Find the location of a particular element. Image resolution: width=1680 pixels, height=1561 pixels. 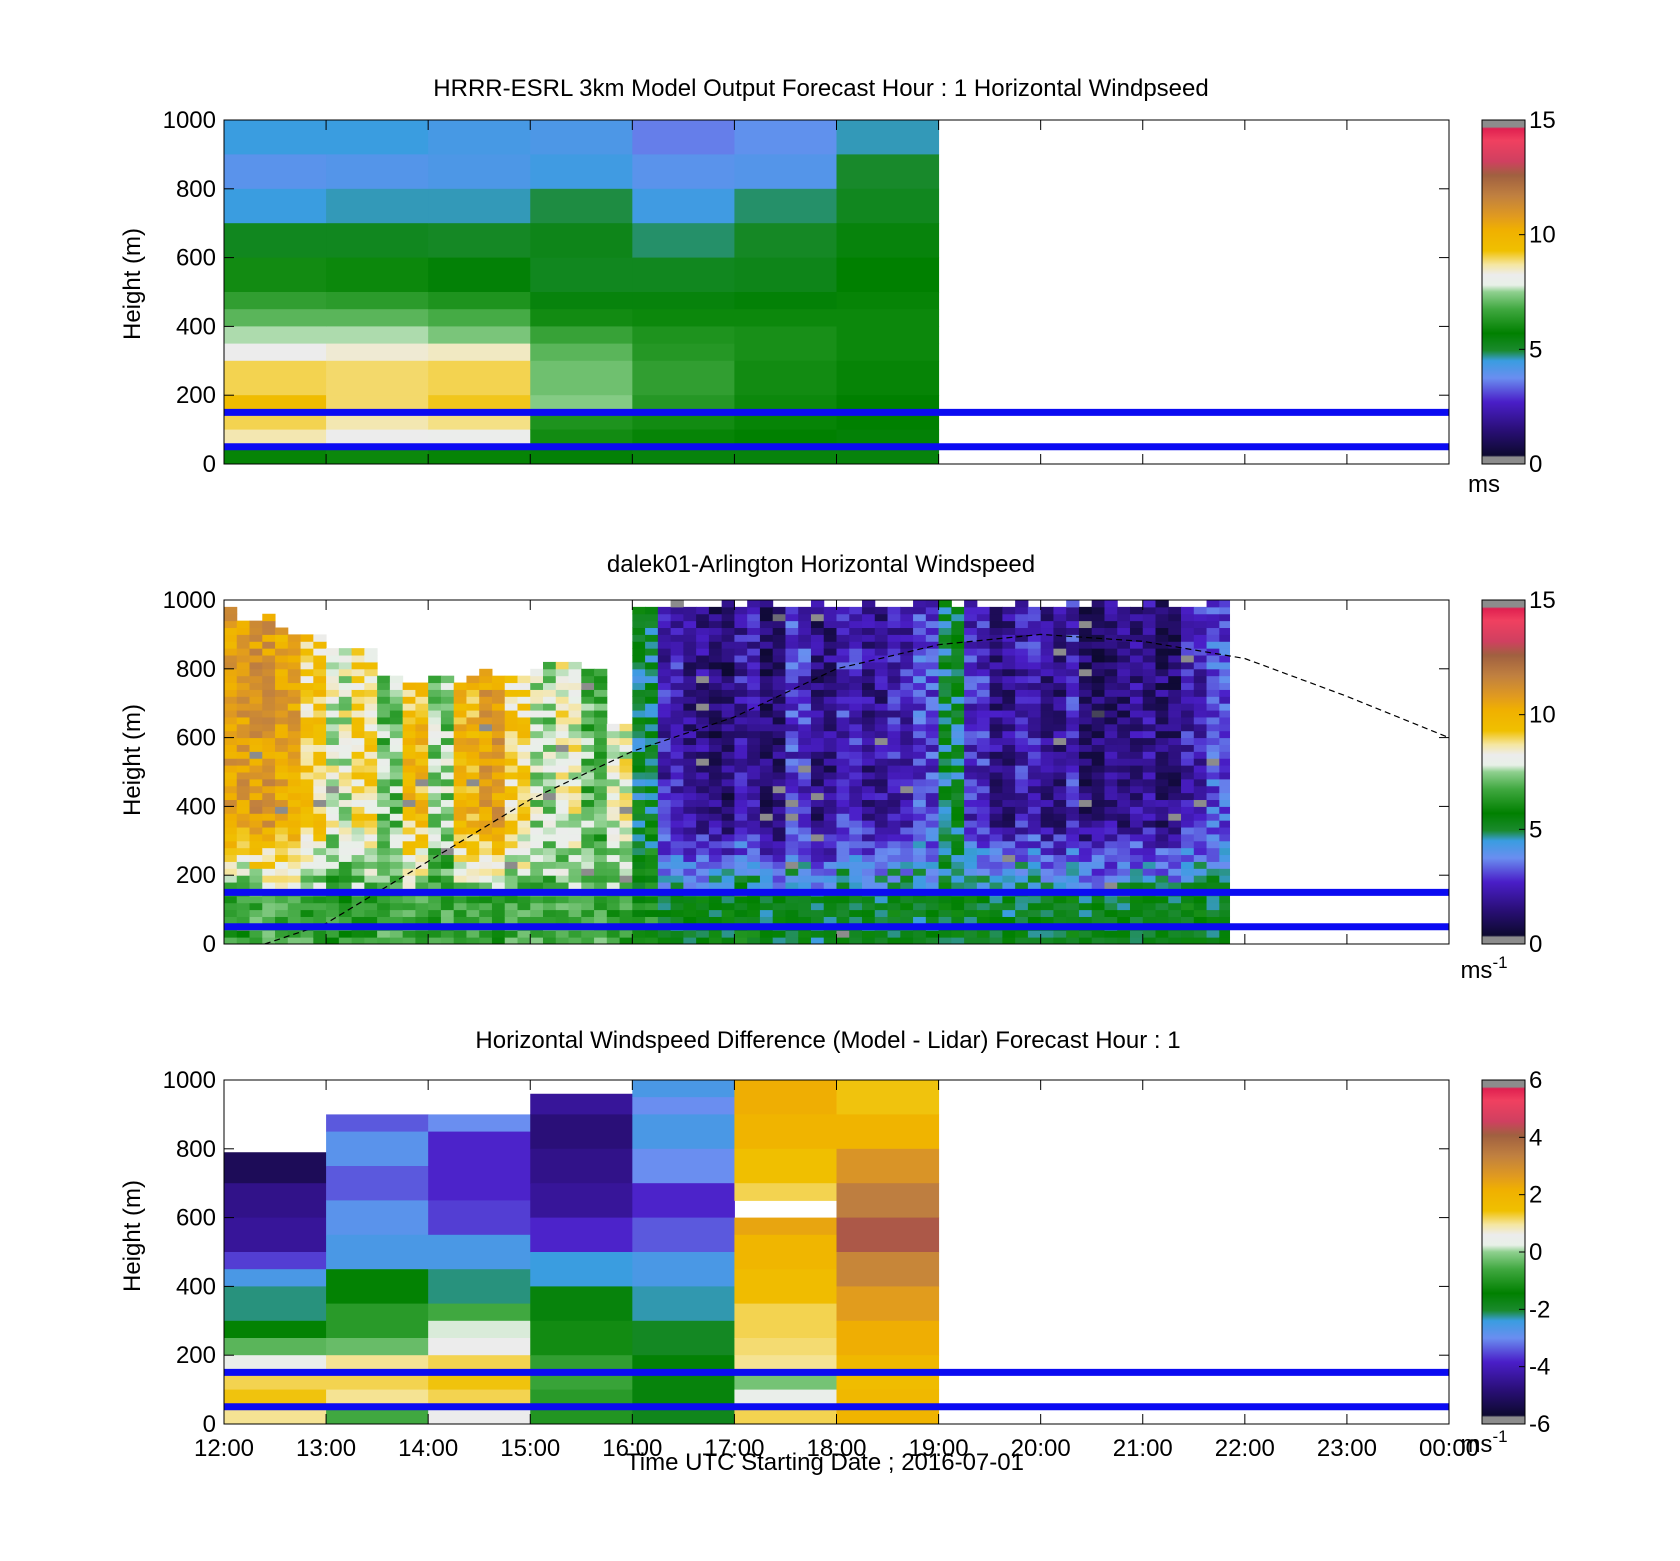

y-axis-label: Height (m) is located at coordinates (132, 760).